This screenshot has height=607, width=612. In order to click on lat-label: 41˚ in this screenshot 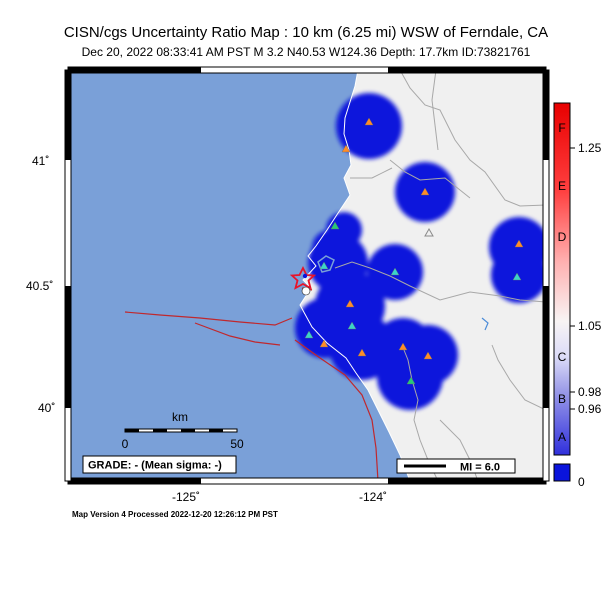, I will do `click(40, 161)`.